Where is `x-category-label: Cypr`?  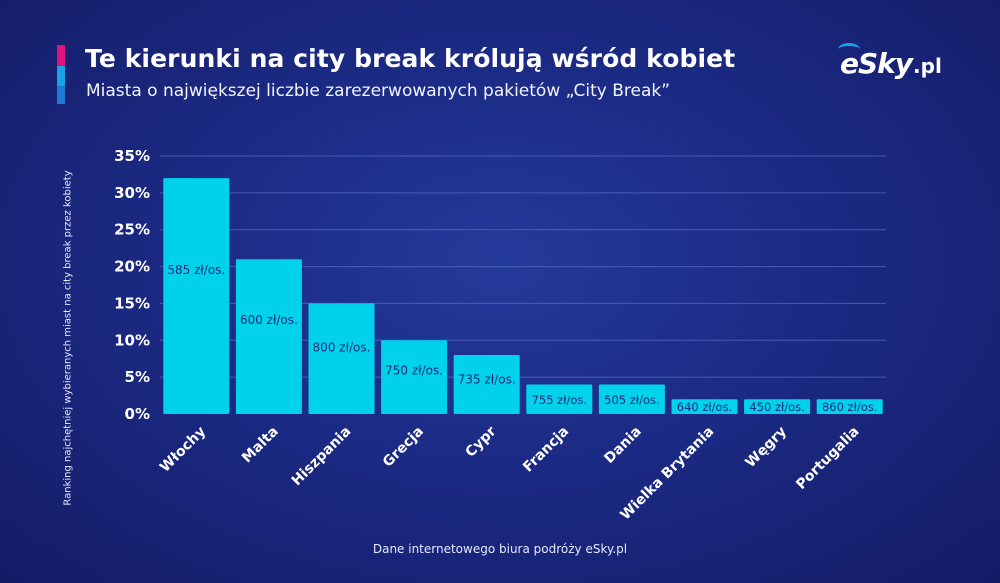 x-category-label: Cypr is located at coordinates (481, 441).